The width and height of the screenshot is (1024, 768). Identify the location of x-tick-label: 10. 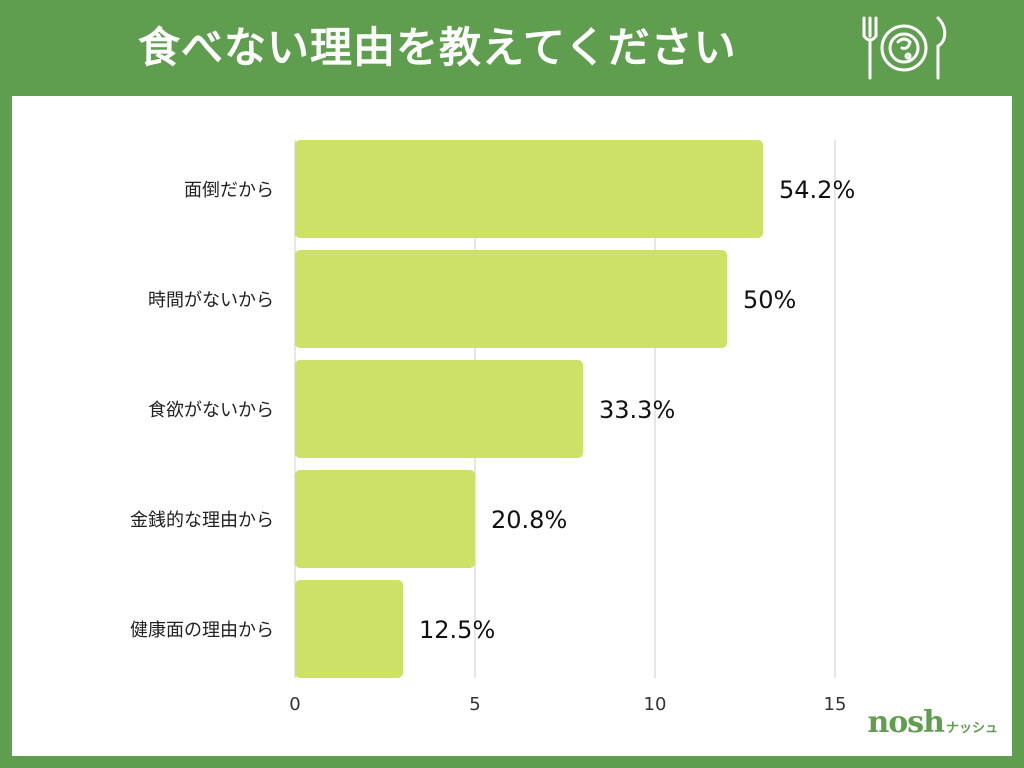
(655, 704).